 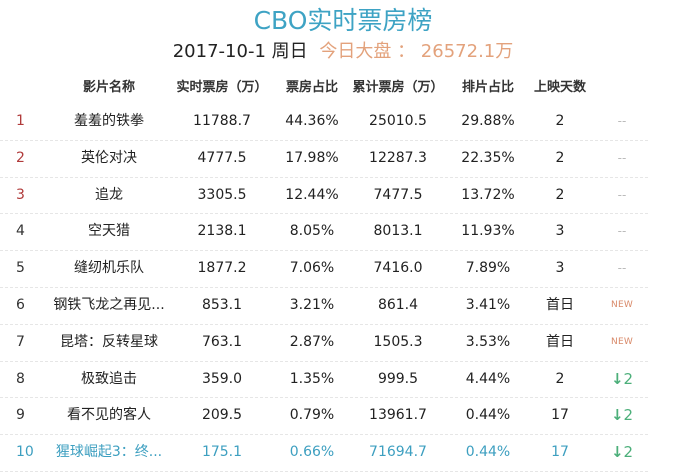 What do you see at coordinates (312, 121) in the screenshot?
I see `box-office-share: 44.36%` at bounding box center [312, 121].